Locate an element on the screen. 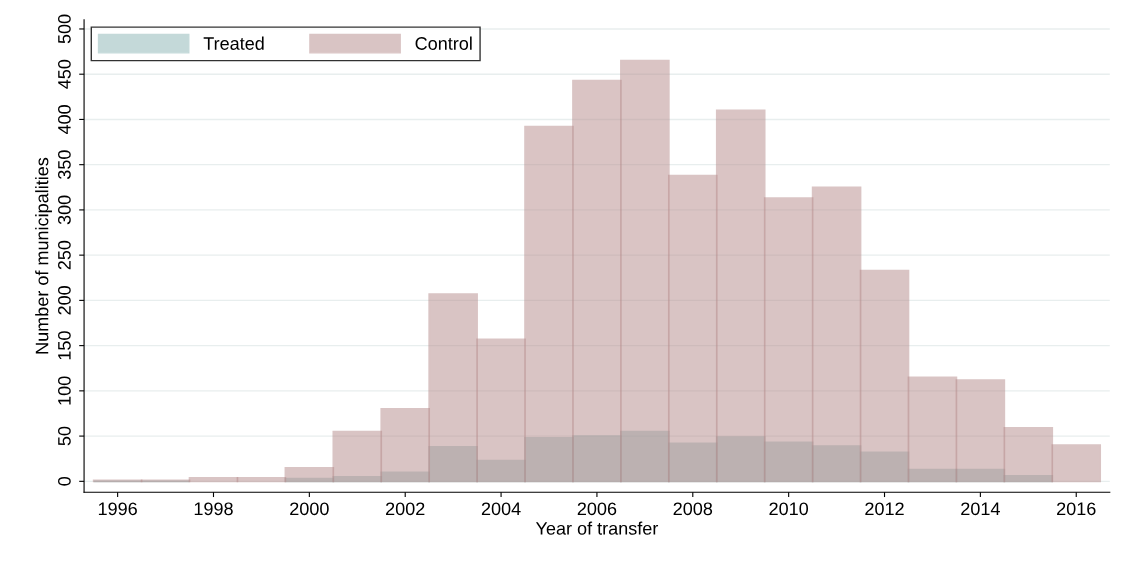 The height and width of the screenshot is (569, 1121). x-tick-label: 2004 is located at coordinates (501, 509).